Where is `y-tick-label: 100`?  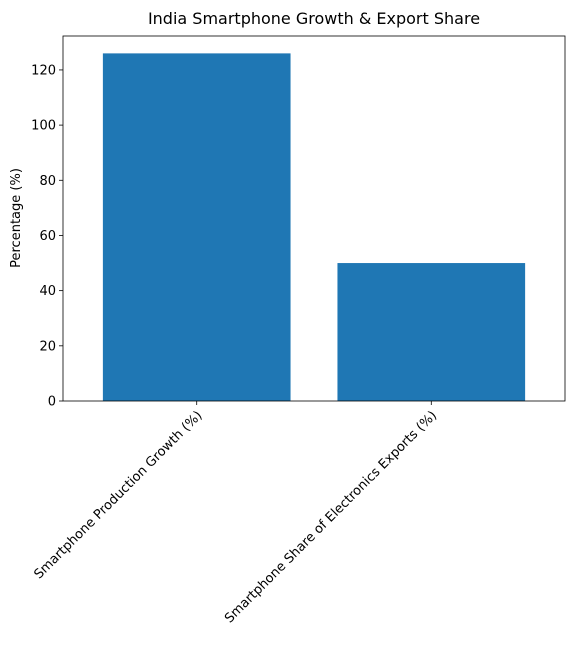 y-tick-label: 100 is located at coordinates (43, 126).